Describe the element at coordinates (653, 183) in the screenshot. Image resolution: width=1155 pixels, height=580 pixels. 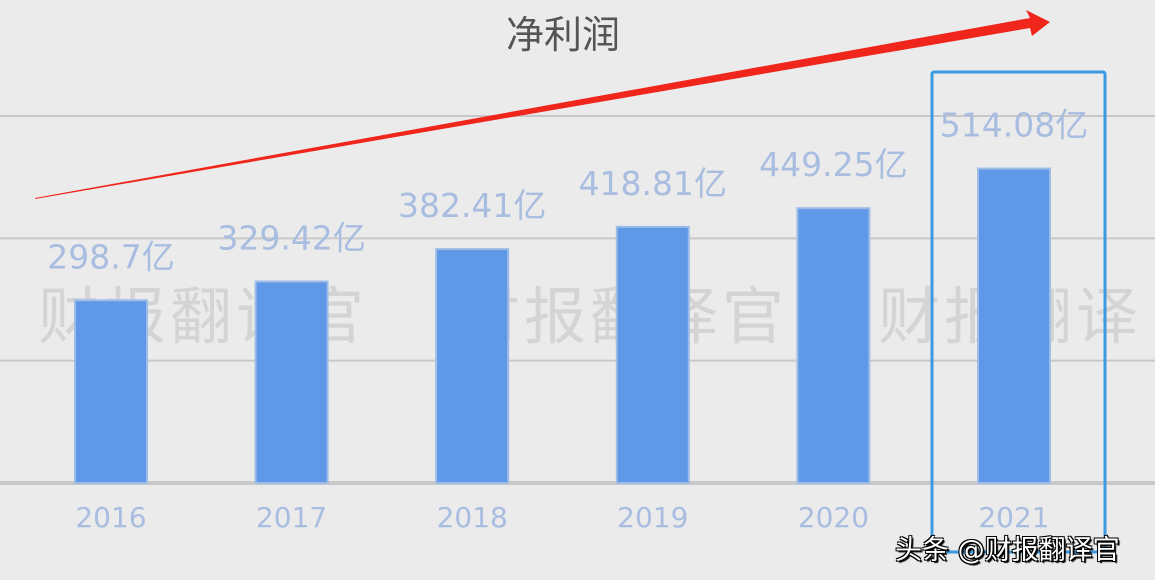
I see `data-label-2019: 418.81亿` at that location.